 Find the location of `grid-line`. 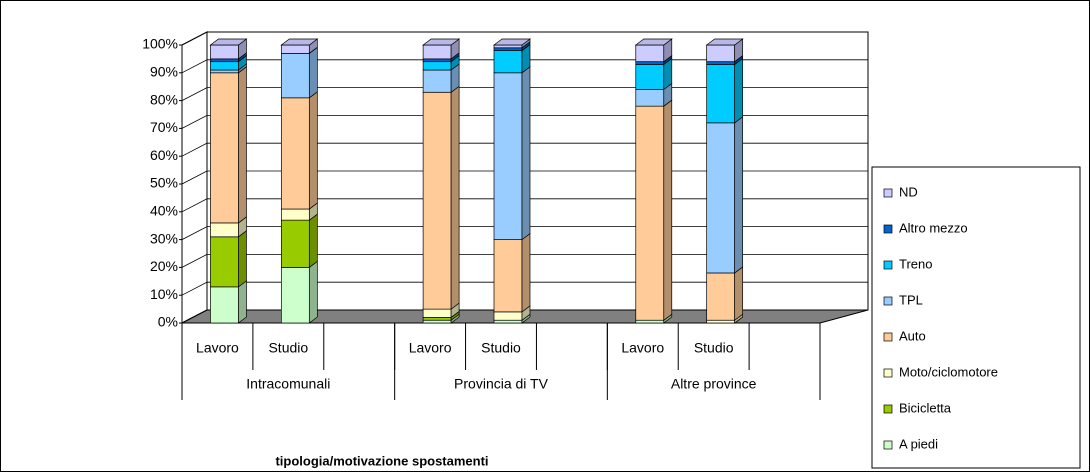

grid-line is located at coordinates (524, 38).